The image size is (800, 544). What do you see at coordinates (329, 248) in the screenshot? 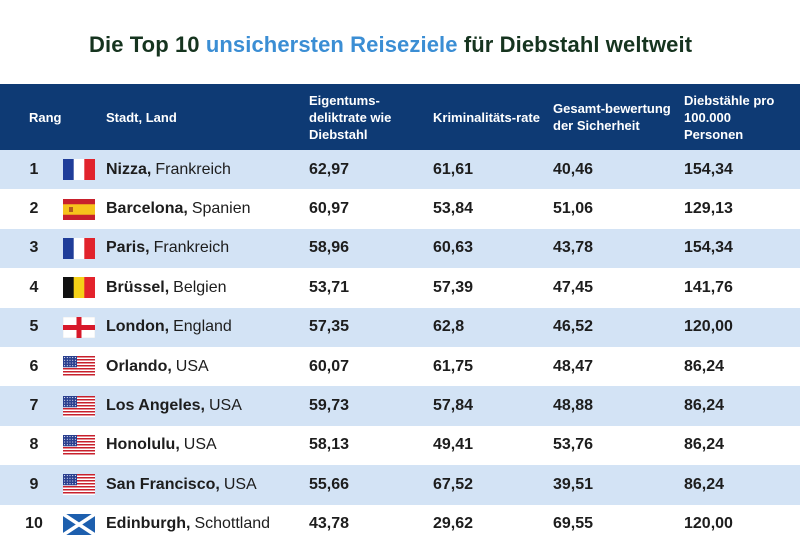
I see `property-crime-cell: 58,96` at bounding box center [329, 248].